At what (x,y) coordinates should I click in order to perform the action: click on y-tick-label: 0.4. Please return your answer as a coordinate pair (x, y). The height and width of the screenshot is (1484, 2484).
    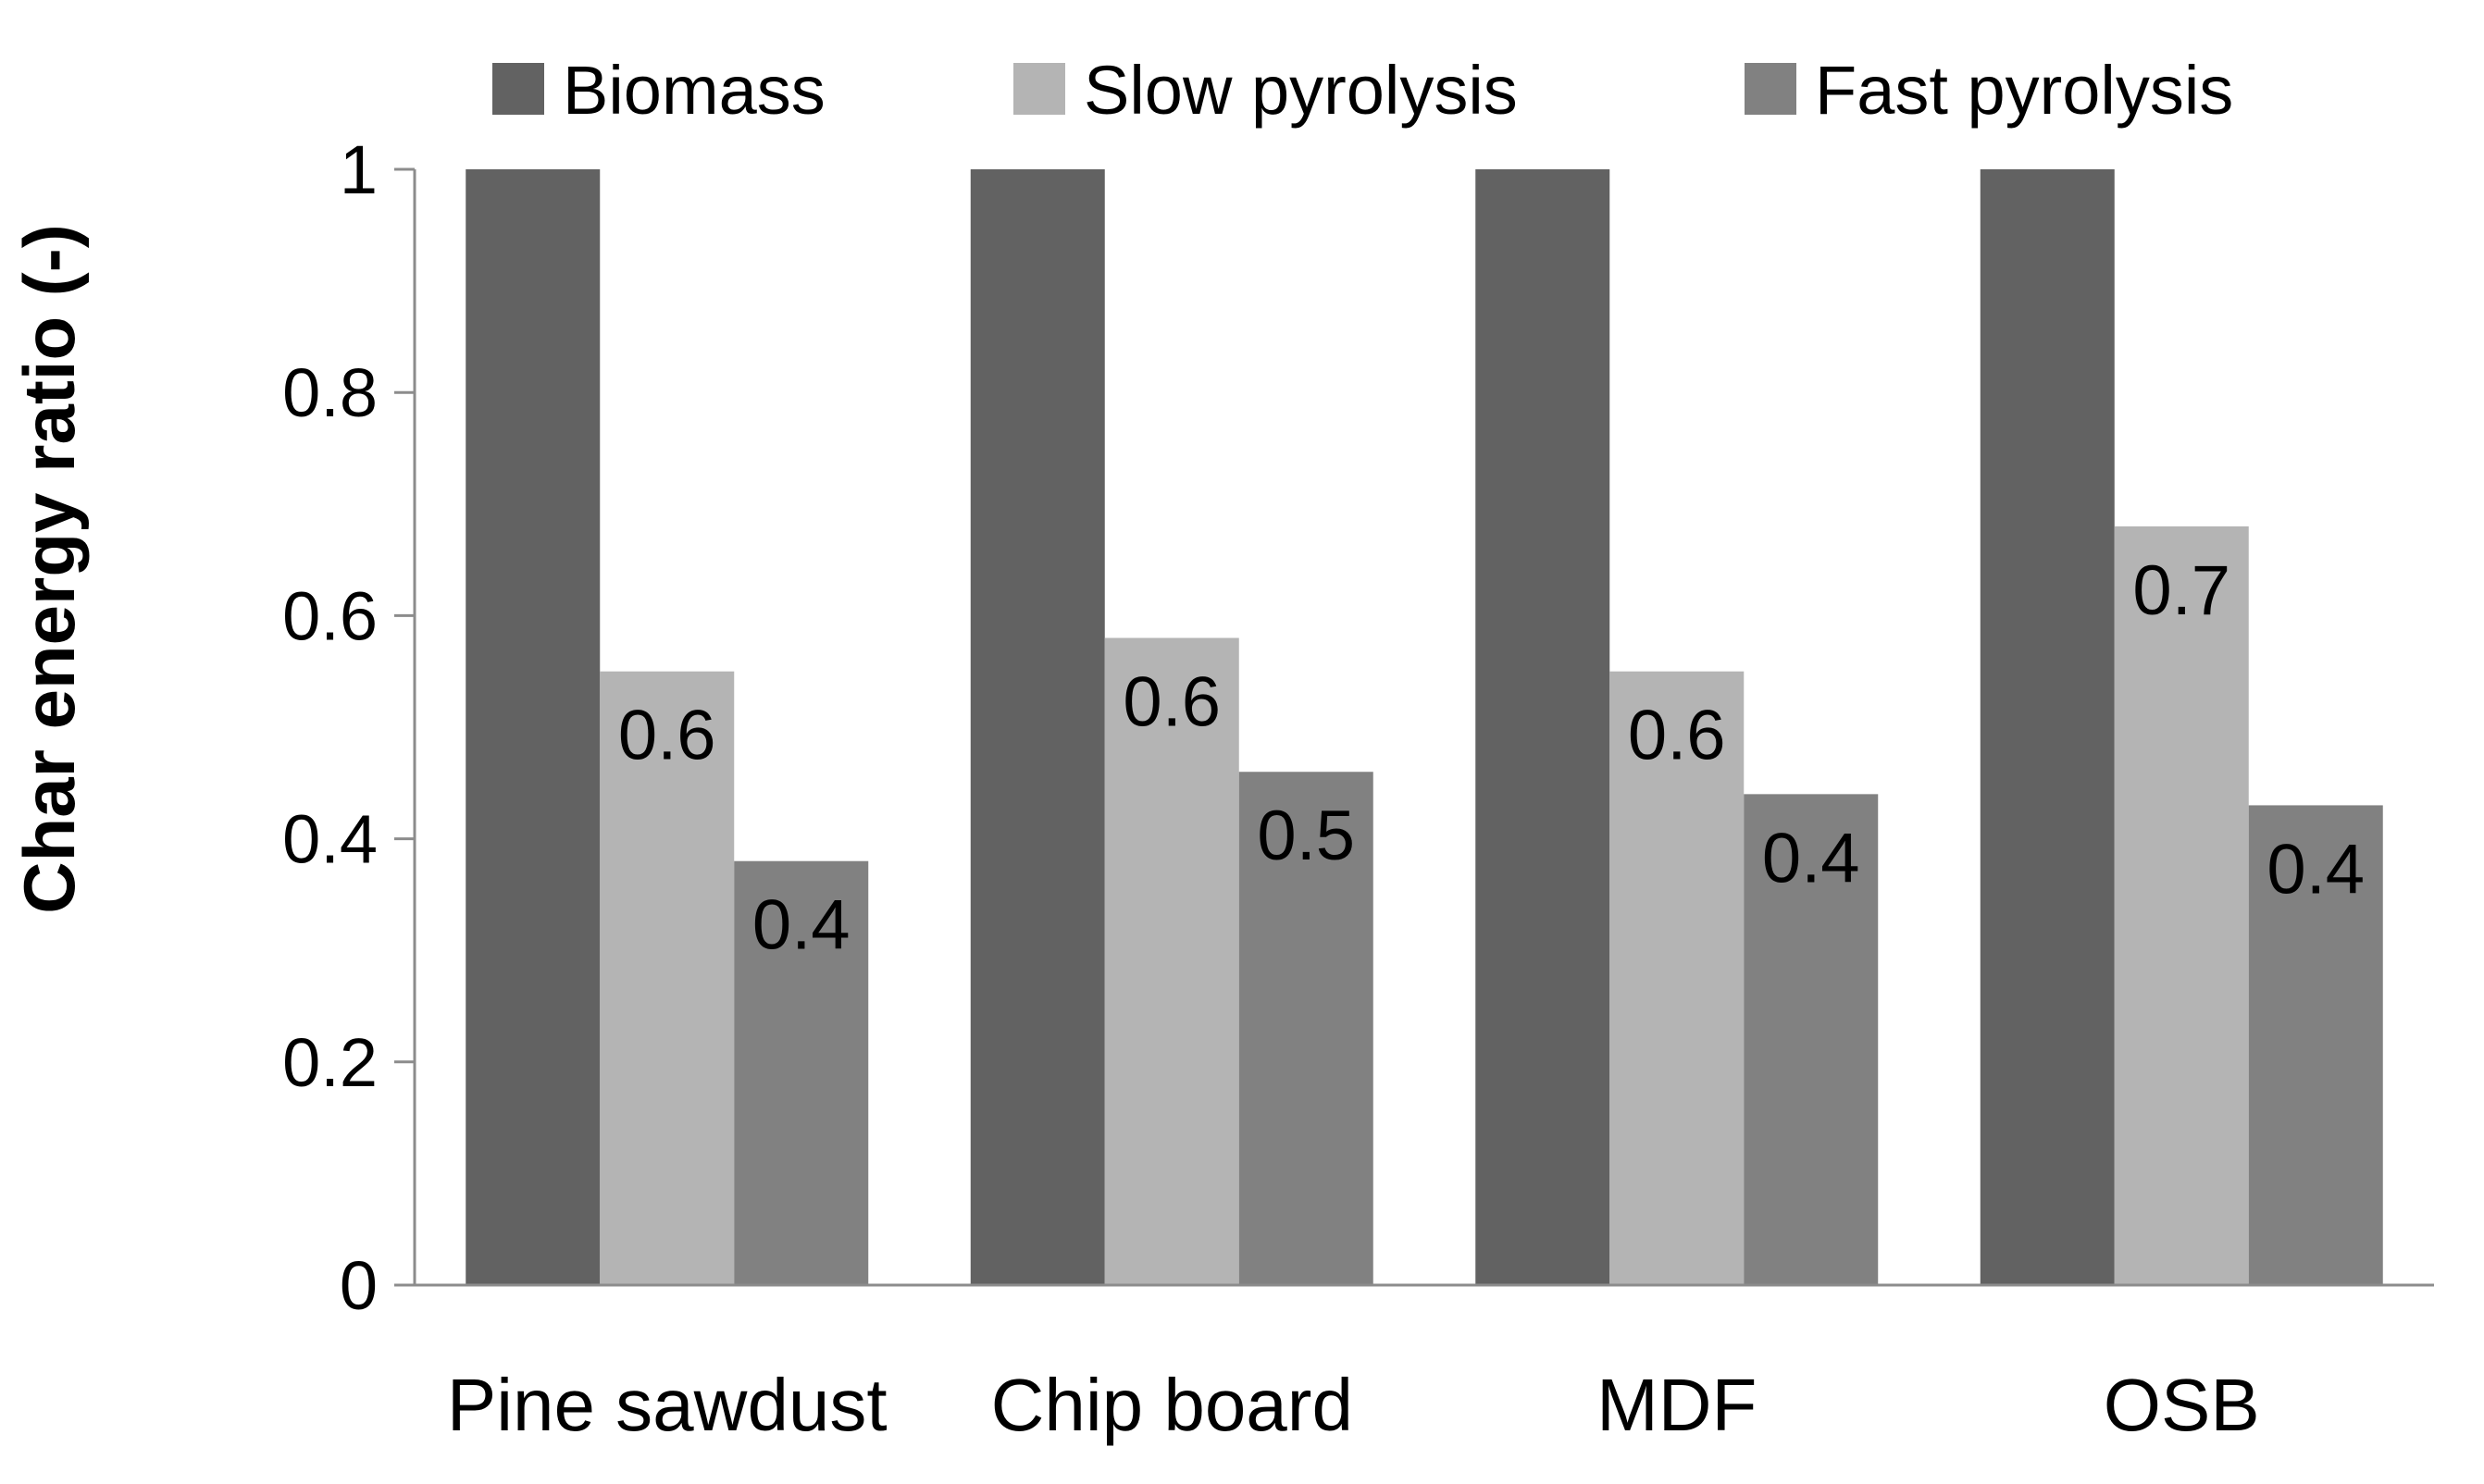
    Looking at the image, I should click on (330, 839).